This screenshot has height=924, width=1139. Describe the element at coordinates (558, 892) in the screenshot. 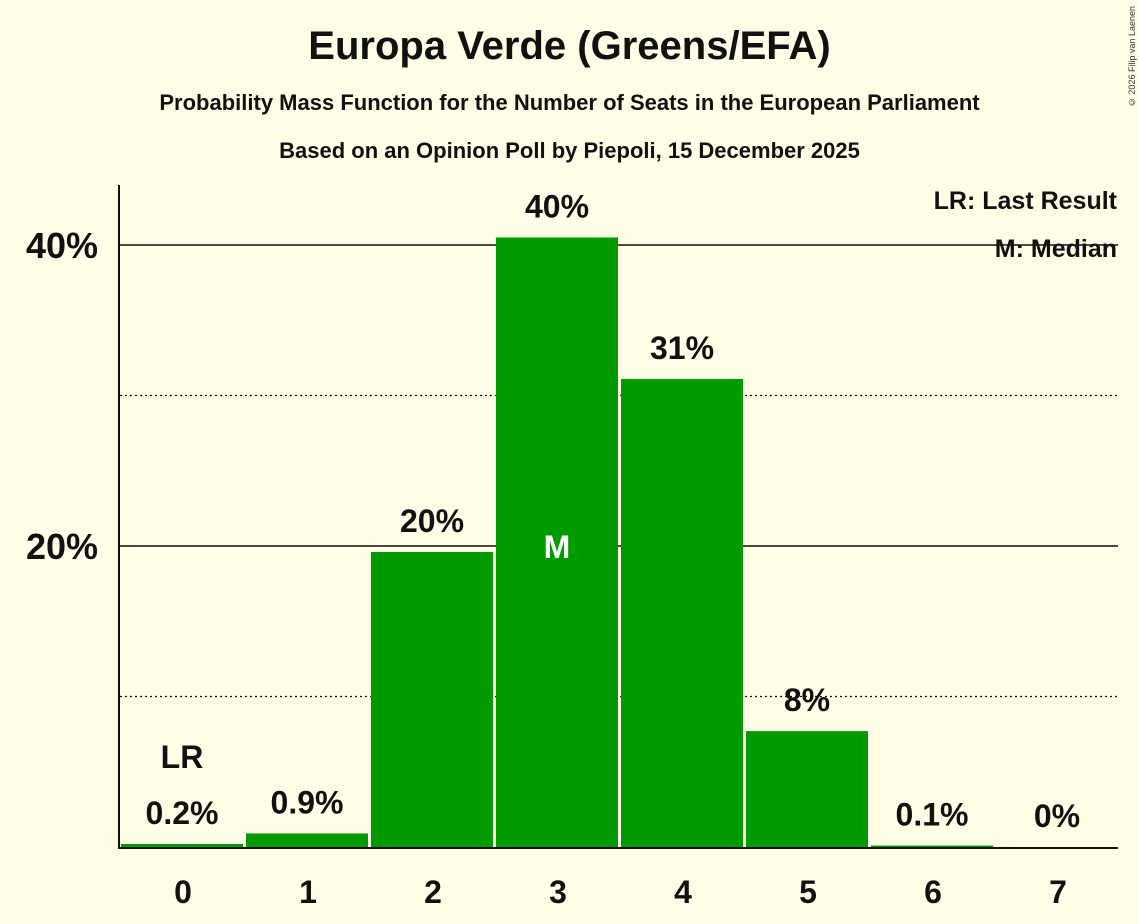

I see `x-tick-label: 3` at that location.